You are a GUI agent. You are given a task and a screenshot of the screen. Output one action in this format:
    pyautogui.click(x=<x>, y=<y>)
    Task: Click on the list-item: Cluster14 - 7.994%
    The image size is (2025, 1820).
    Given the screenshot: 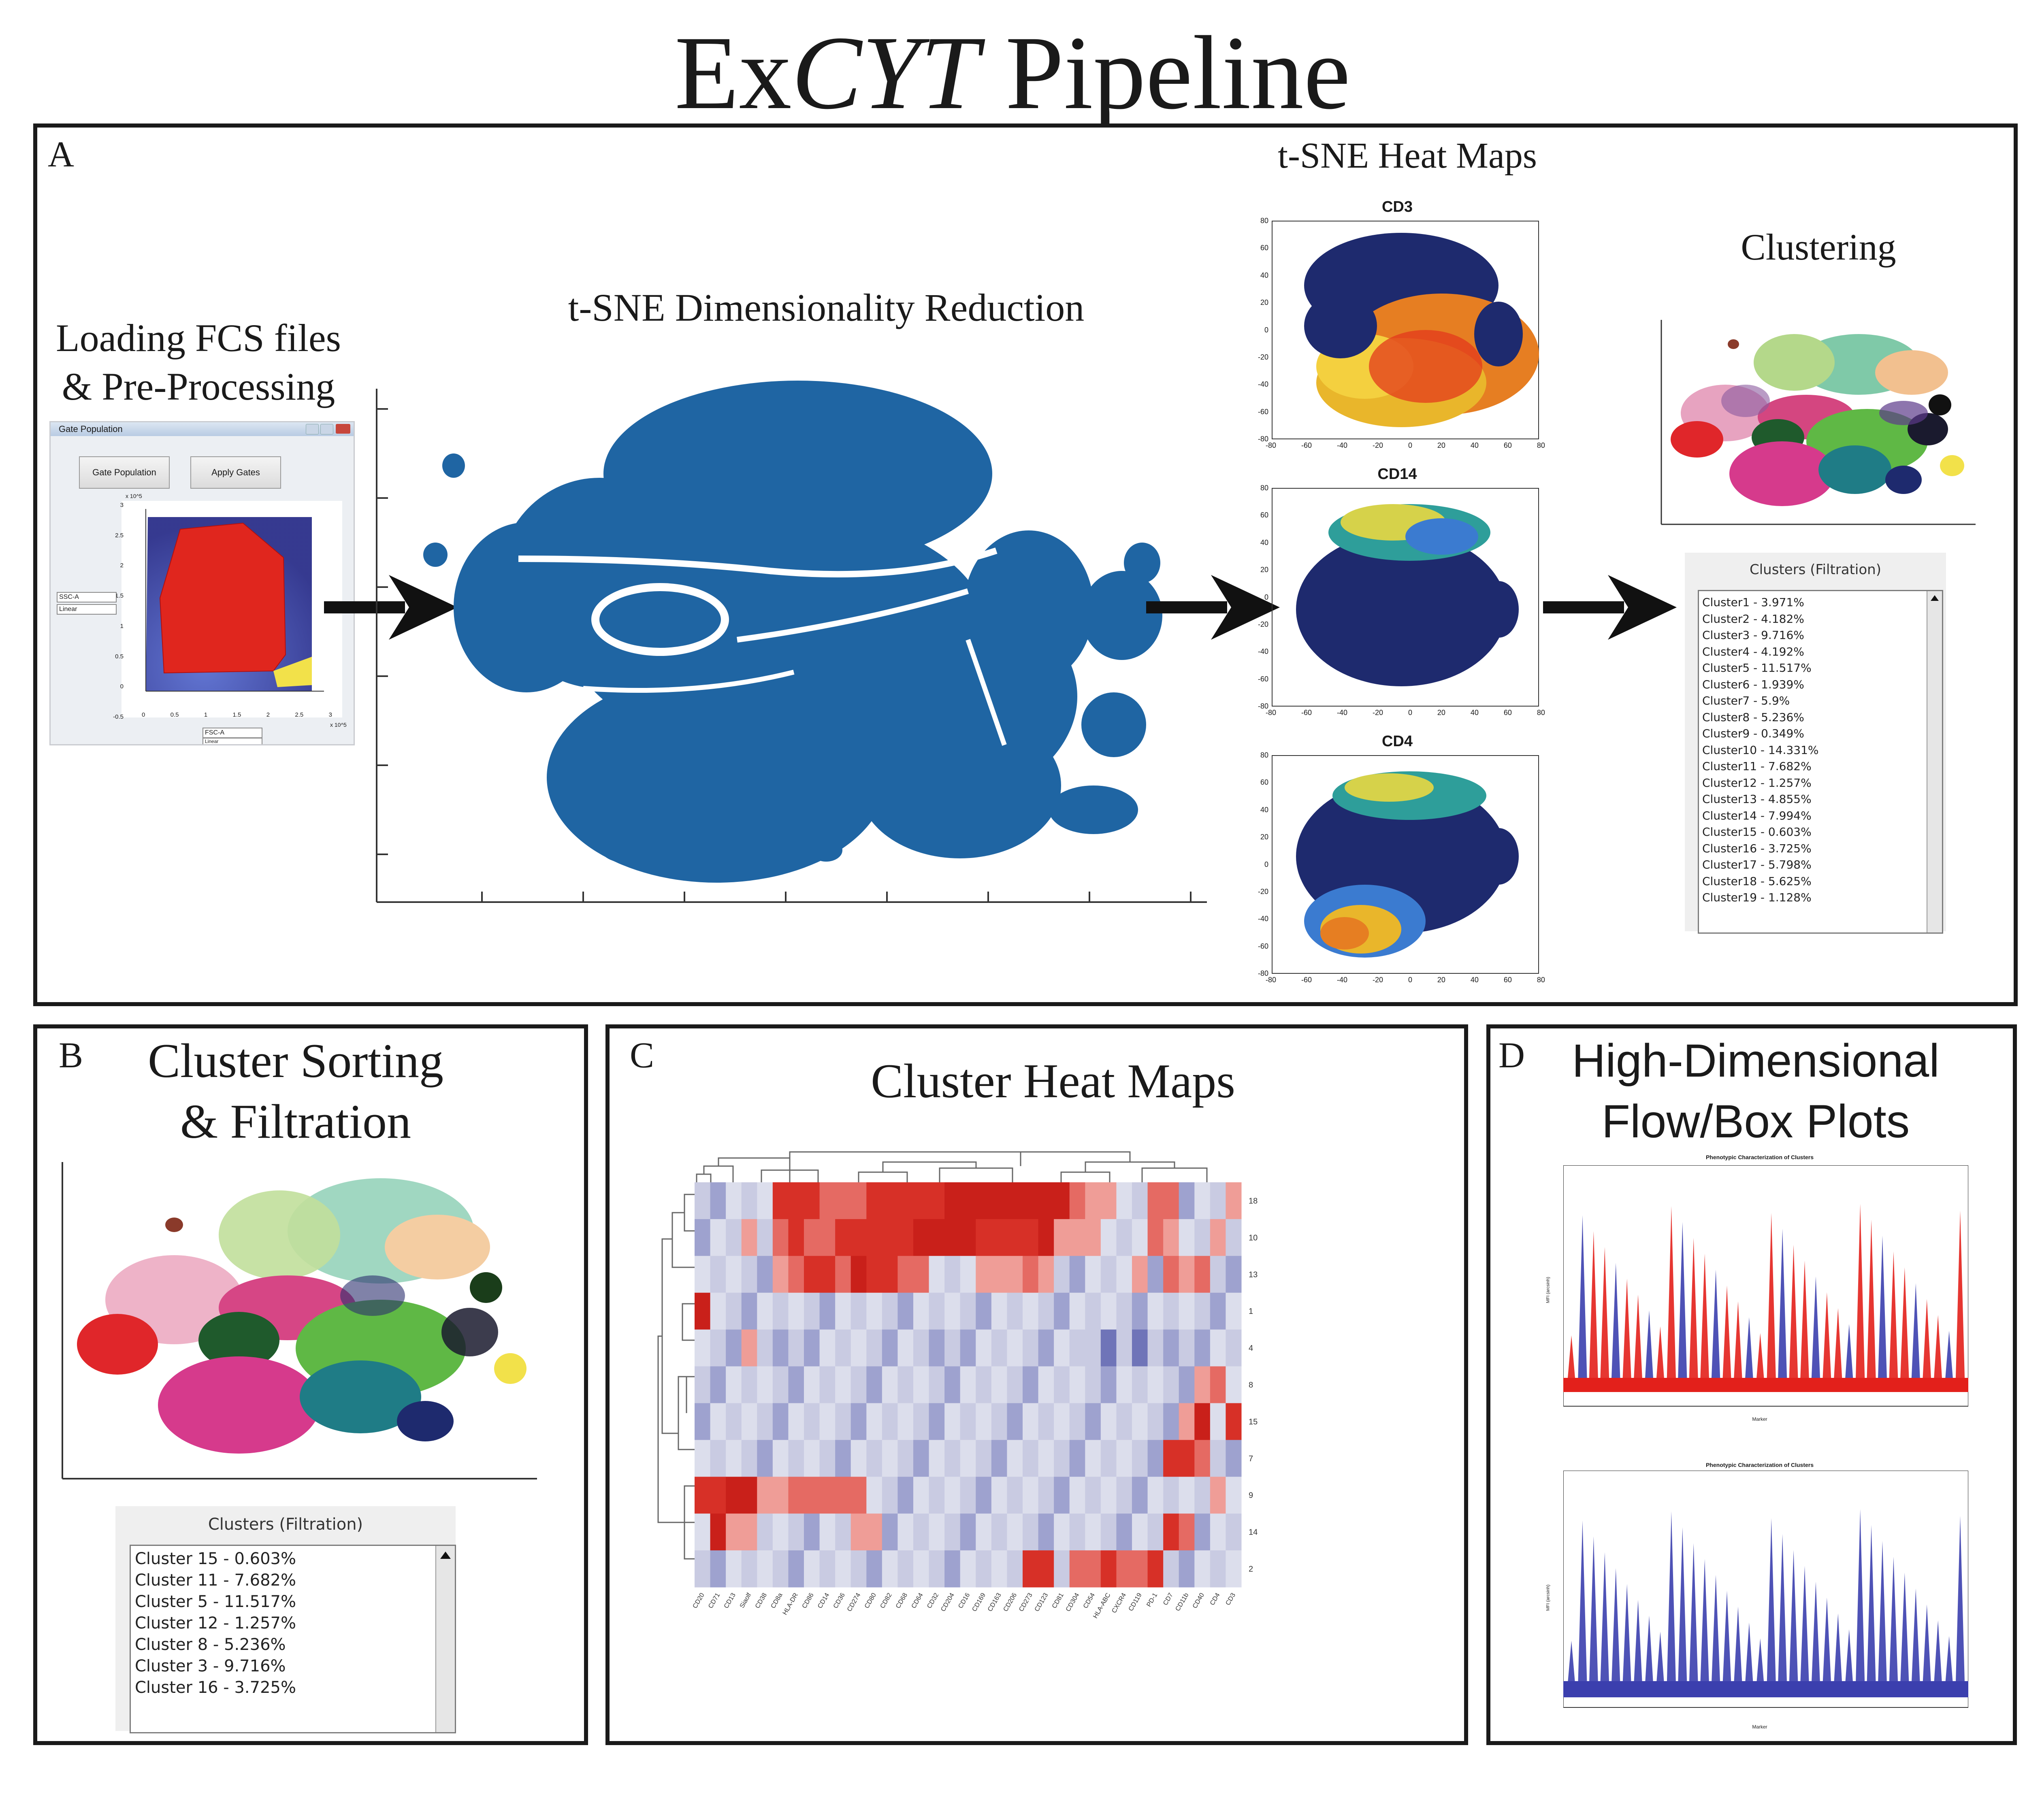 What is the action you would take?
    pyautogui.click(x=1757, y=815)
    